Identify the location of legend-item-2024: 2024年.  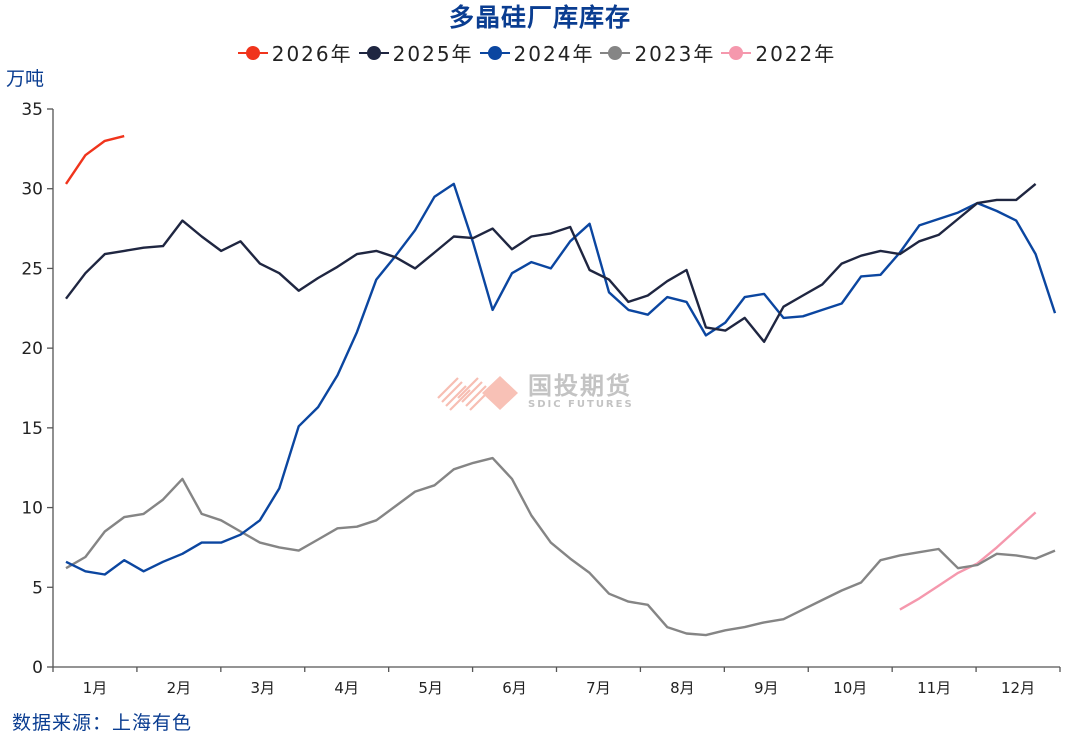
(537, 52).